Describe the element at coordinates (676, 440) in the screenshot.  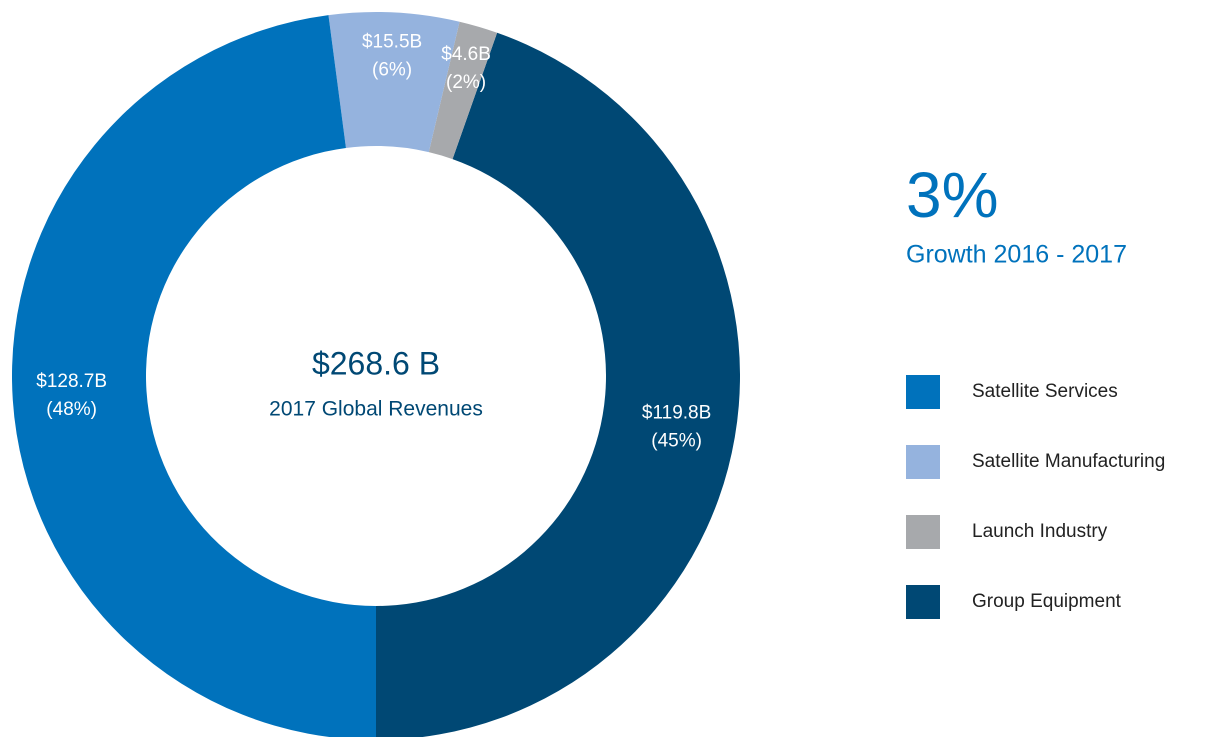
I see `share-label: (45%)` at that location.